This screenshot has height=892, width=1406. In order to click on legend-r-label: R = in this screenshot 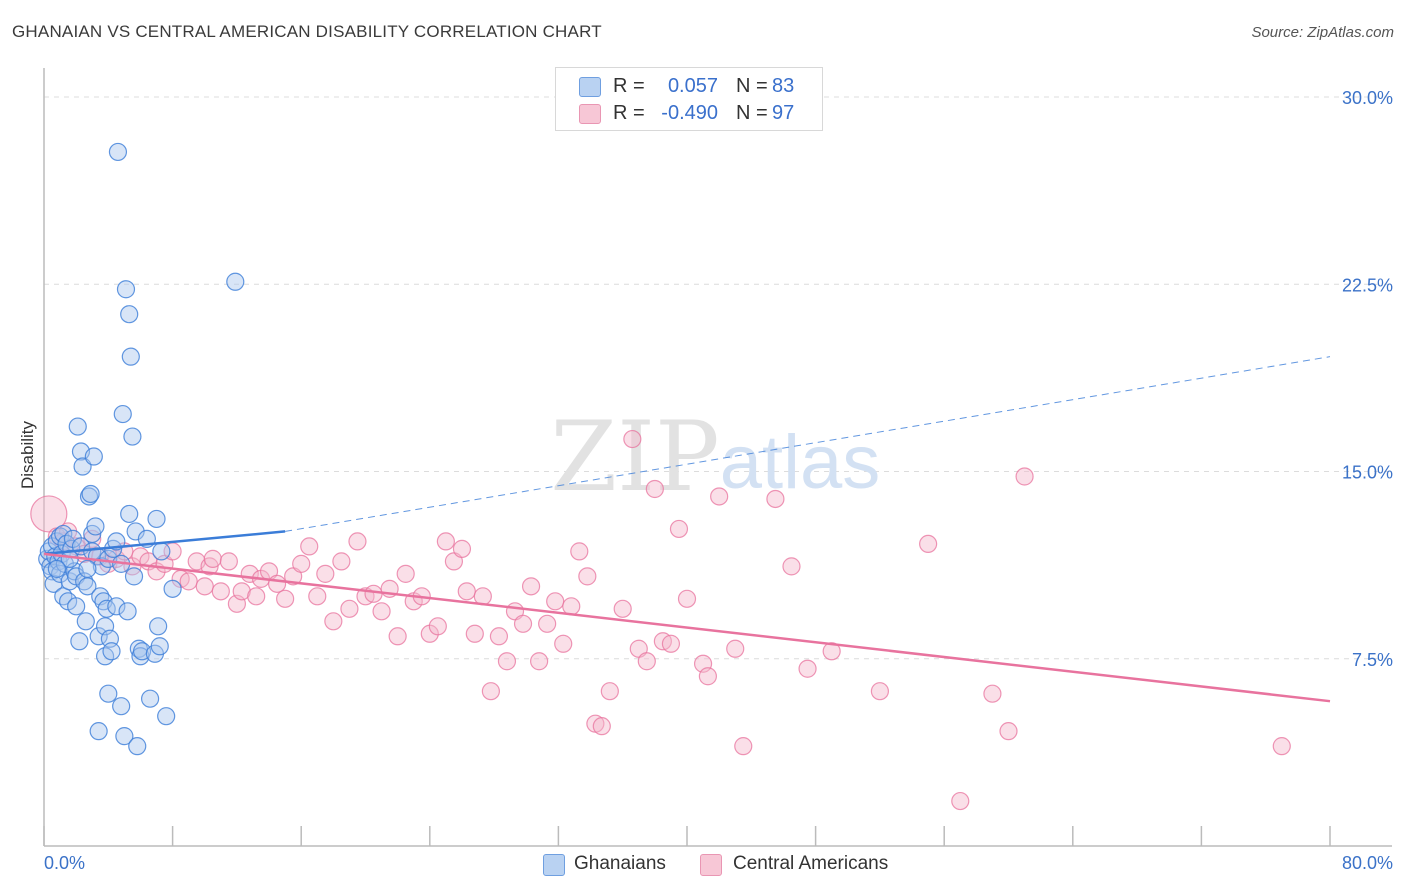, I will do `click(629, 113)`.